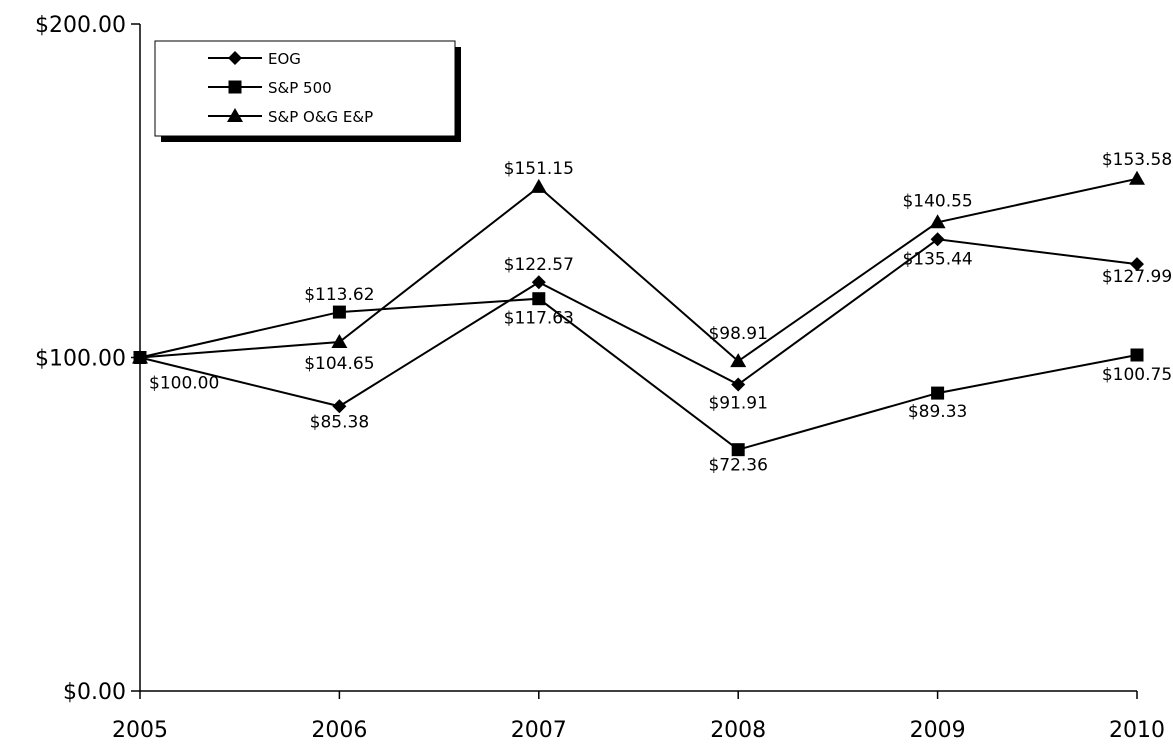 The width and height of the screenshot is (1173, 744). Describe the element at coordinates (737, 403) in the screenshot. I see `data-label: $91.91` at that location.